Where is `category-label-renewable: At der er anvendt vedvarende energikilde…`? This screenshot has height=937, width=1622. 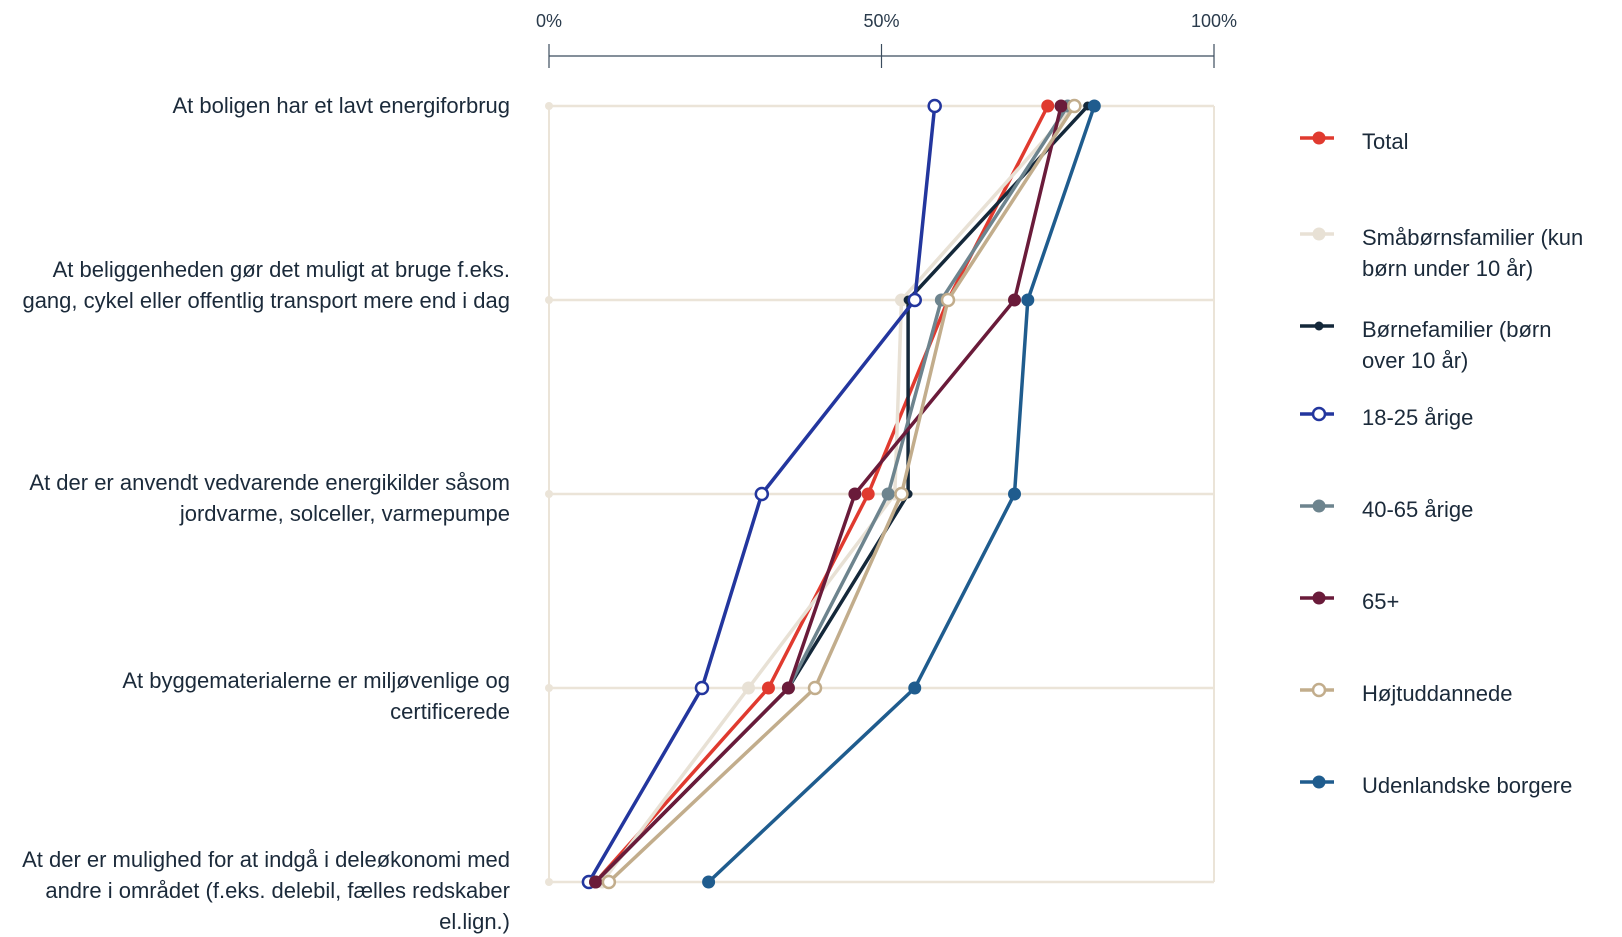 category-label-renewable: At der er anvendt vedvarende energikilde… is located at coordinates (269, 498).